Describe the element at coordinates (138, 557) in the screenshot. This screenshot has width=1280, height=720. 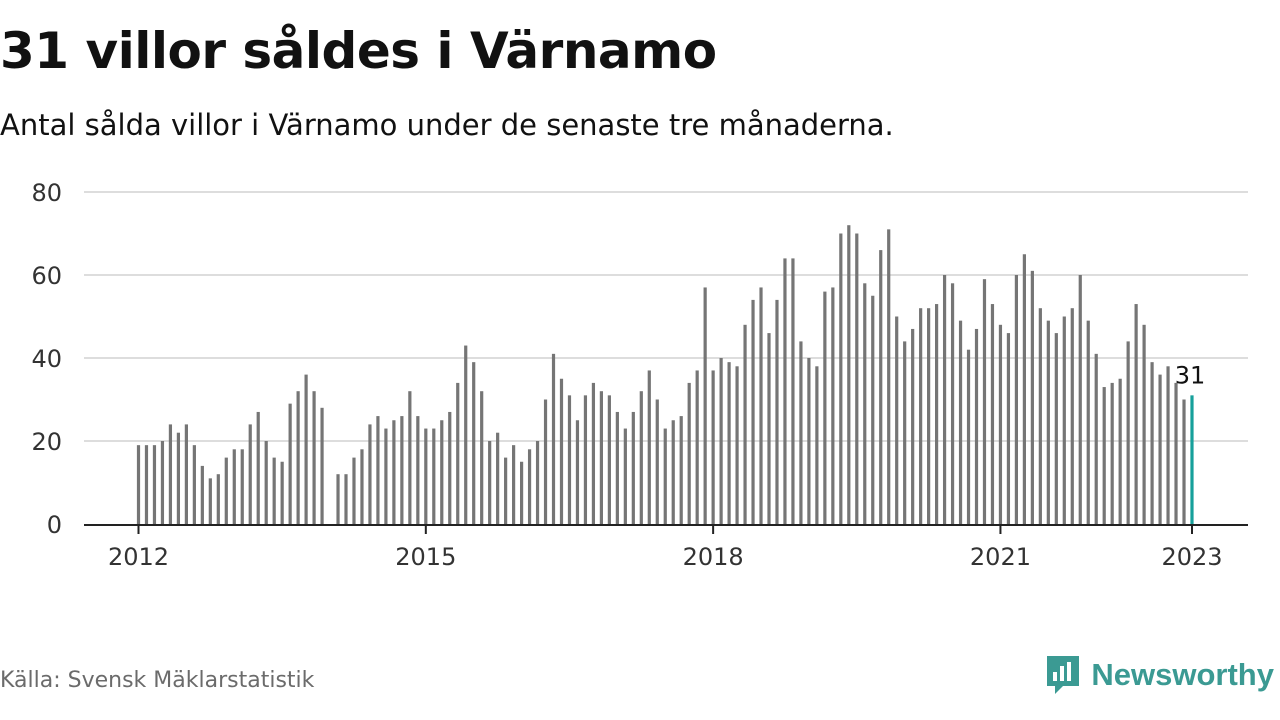
I see `x-tick-label: 2012` at that location.